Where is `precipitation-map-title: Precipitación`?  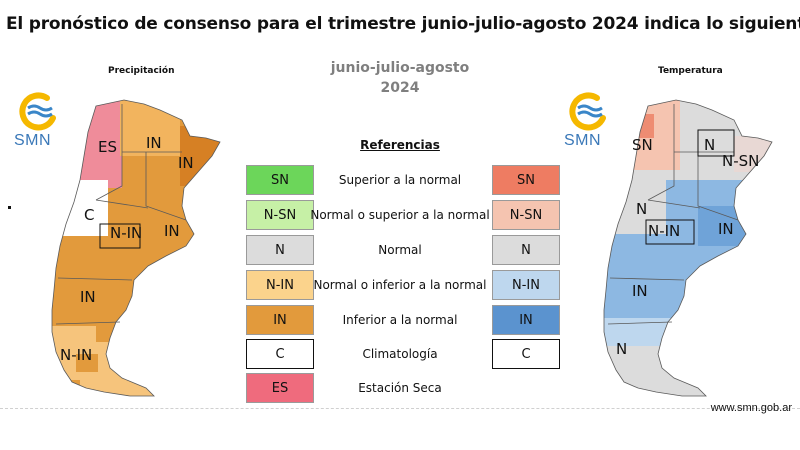
precipitation-map-title: Precipitación is located at coordinates (141, 71).